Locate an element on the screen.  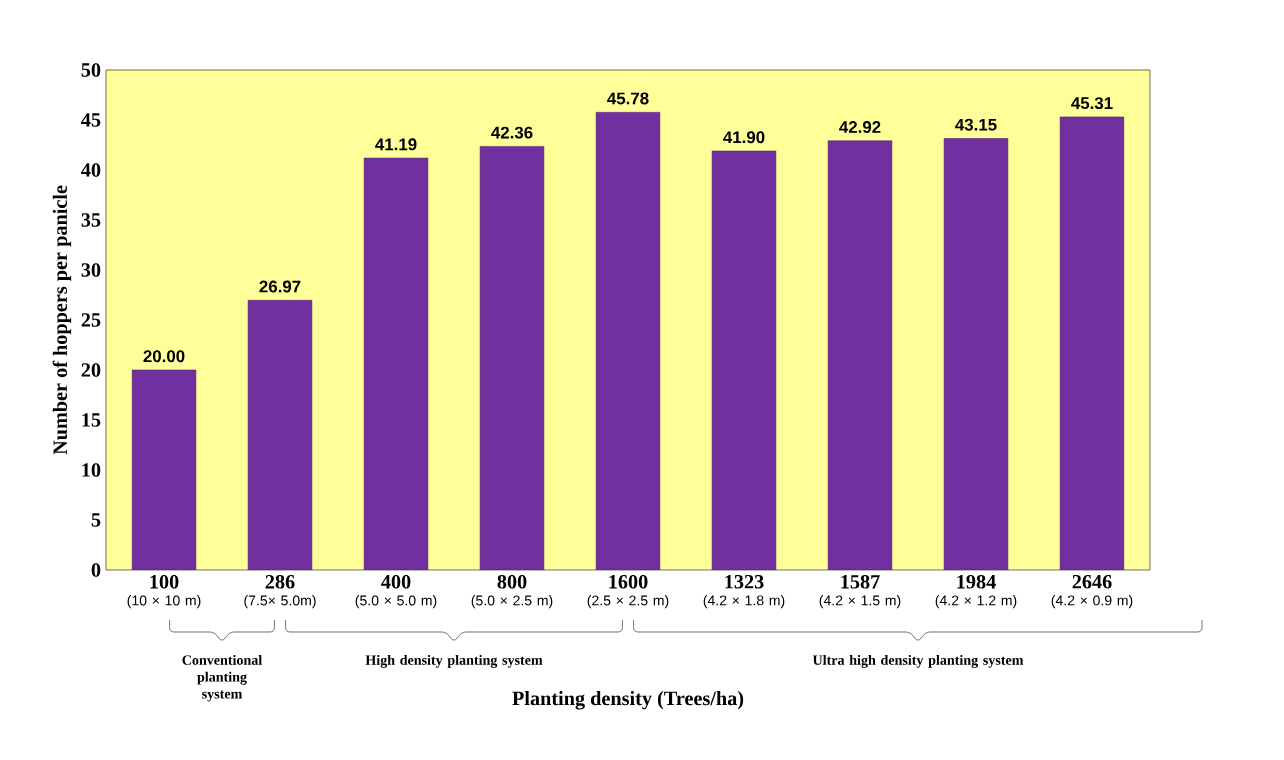
x-tick-label: 1587 (4.2 × 1.5 m) is located at coordinates (860, 591).